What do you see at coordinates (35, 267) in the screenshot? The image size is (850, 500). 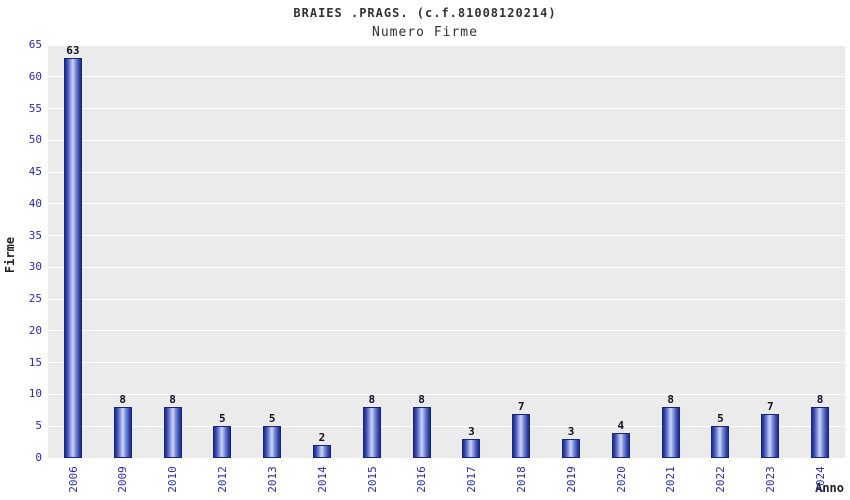 I see `y-tick-label: 30` at bounding box center [35, 267].